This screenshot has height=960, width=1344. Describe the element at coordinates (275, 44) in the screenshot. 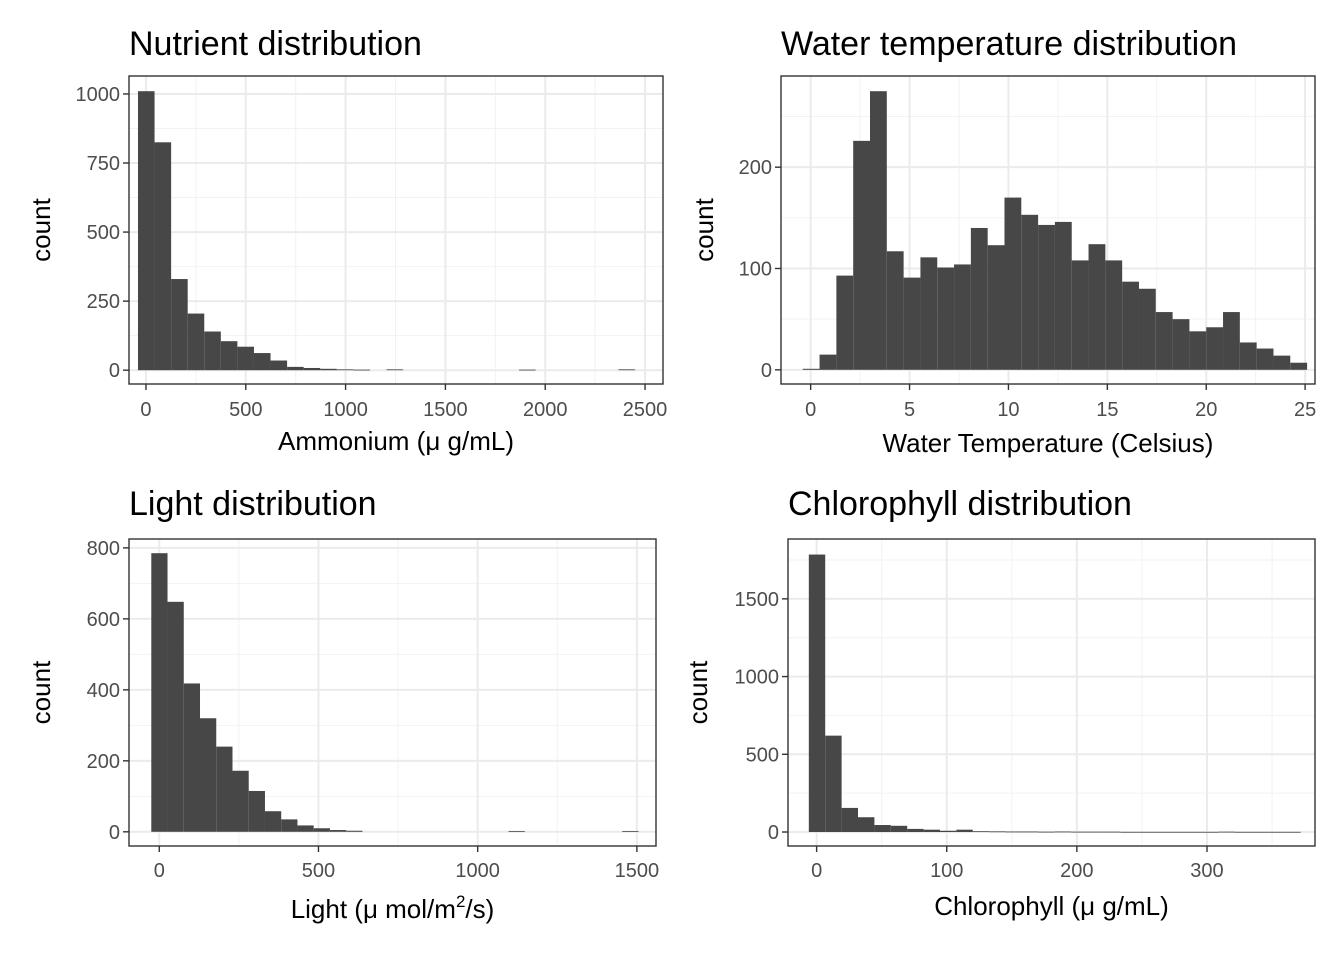

I see `chart-title: Nutrient distribution` at that location.